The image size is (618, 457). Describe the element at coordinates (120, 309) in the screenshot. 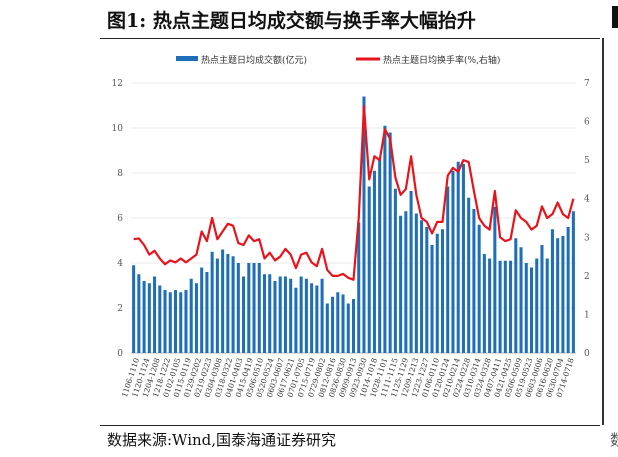

I see `left-tick-label: 2` at that location.